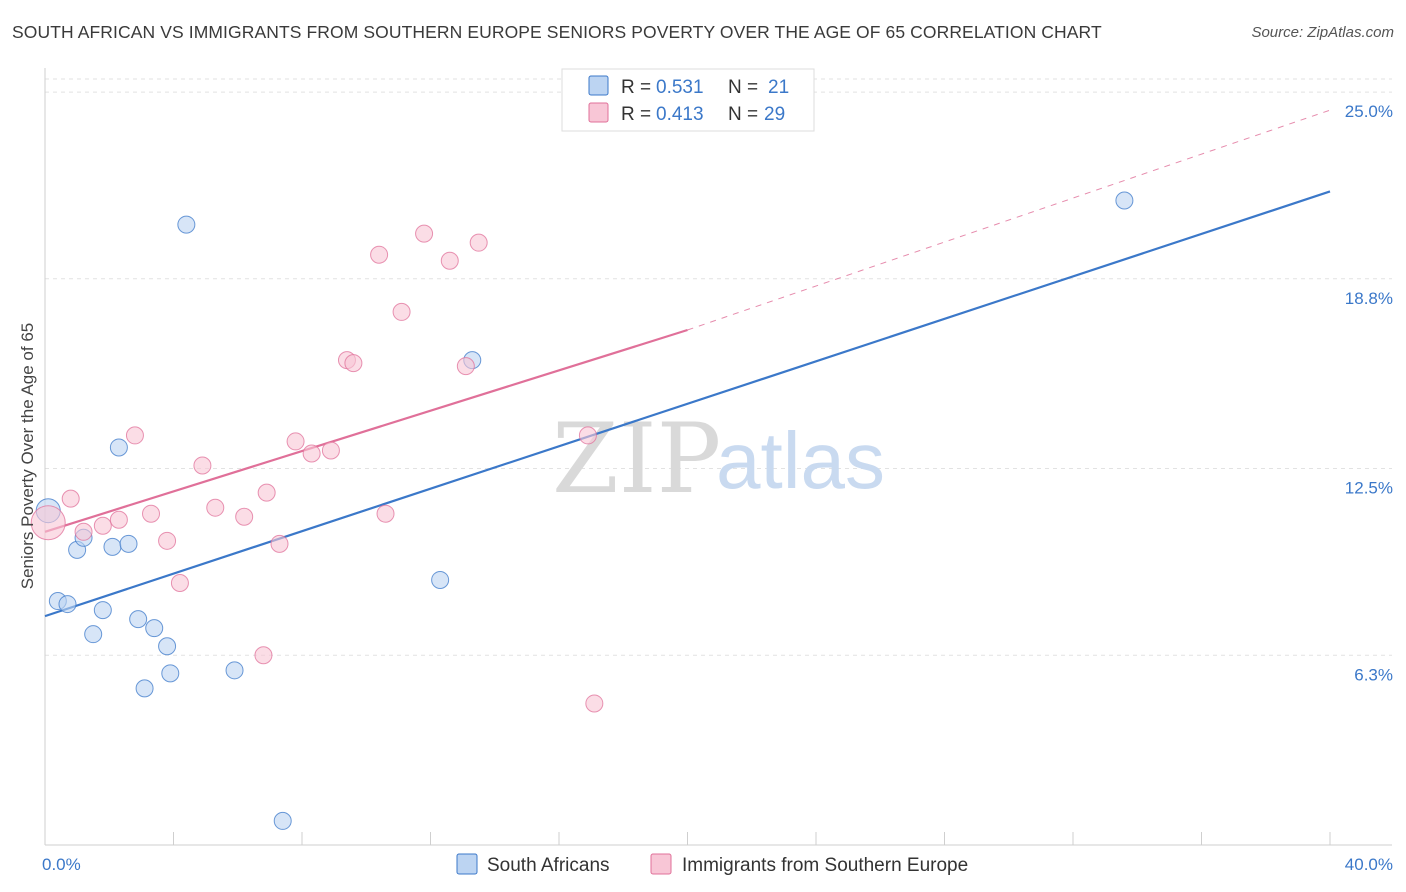 The height and width of the screenshot is (892, 1406). What do you see at coordinates (1009, 220) in the screenshot?
I see `trend-line-southern-europe-extension` at bounding box center [1009, 220].